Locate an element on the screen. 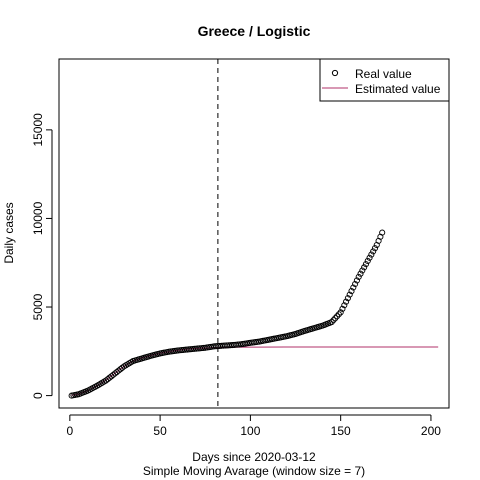 This screenshot has height=480, width=480. legend-estimated-label: Estimated value is located at coordinates (398, 89).